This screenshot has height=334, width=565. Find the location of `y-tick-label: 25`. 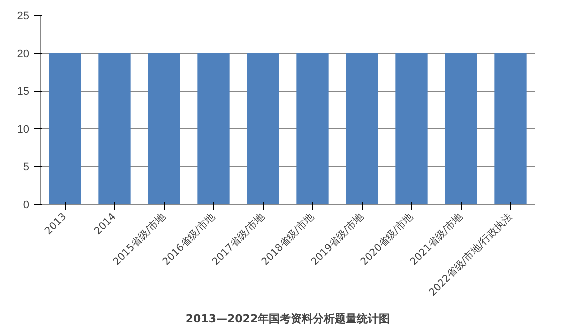

y-tick-label: 25 is located at coordinates (23, 16).